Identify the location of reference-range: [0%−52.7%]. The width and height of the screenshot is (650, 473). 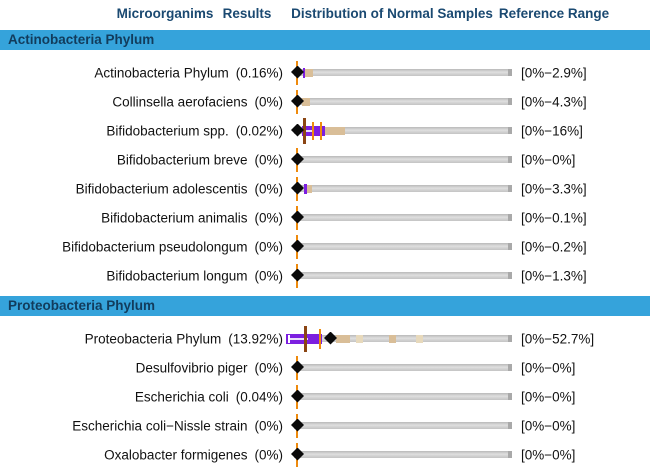
(558, 338).